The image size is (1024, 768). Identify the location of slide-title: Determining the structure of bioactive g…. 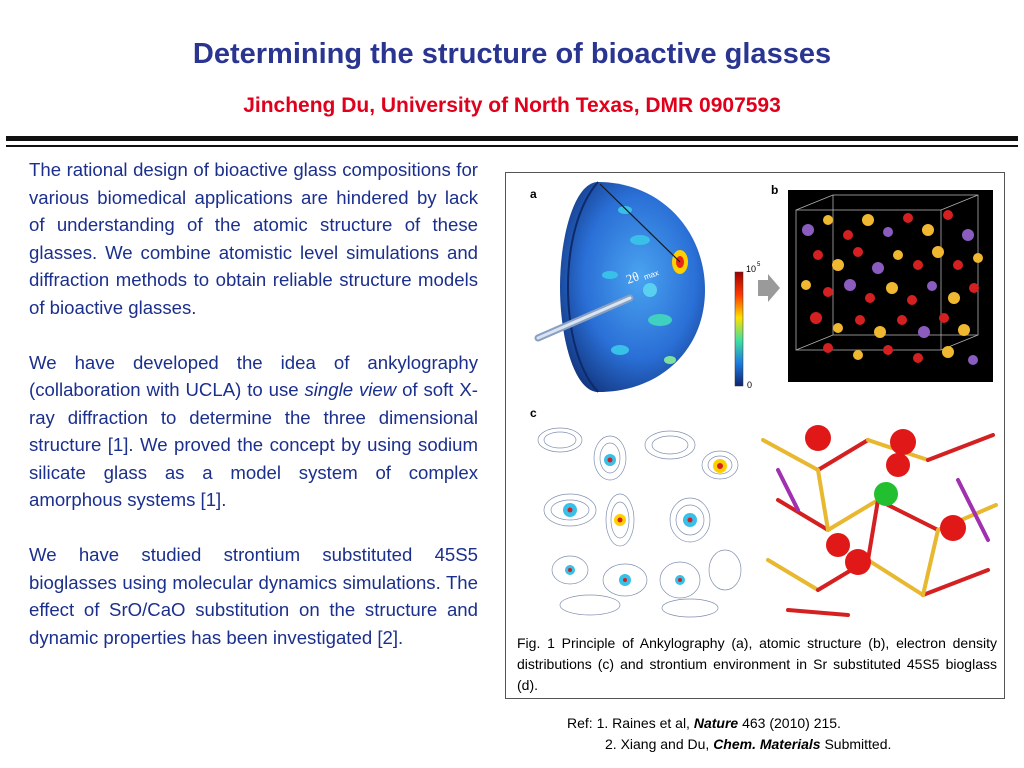
(512, 54).